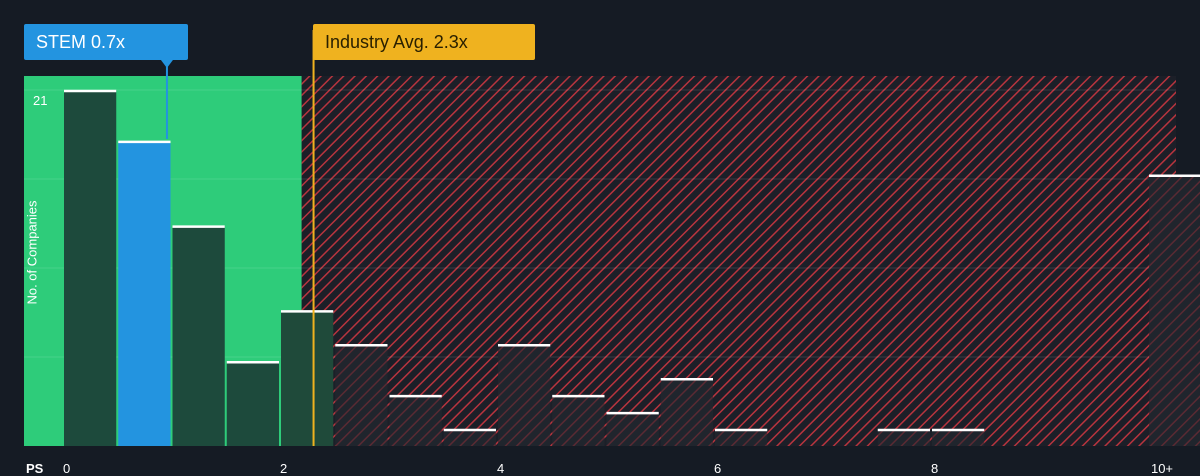  I want to click on company-bin-bar, so click(144, 293).